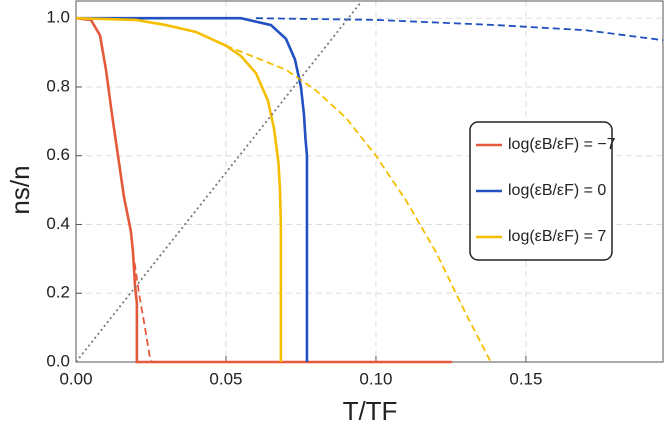  What do you see at coordinates (370, 411) in the screenshot?
I see `x-axis-label: T/TF` at bounding box center [370, 411].